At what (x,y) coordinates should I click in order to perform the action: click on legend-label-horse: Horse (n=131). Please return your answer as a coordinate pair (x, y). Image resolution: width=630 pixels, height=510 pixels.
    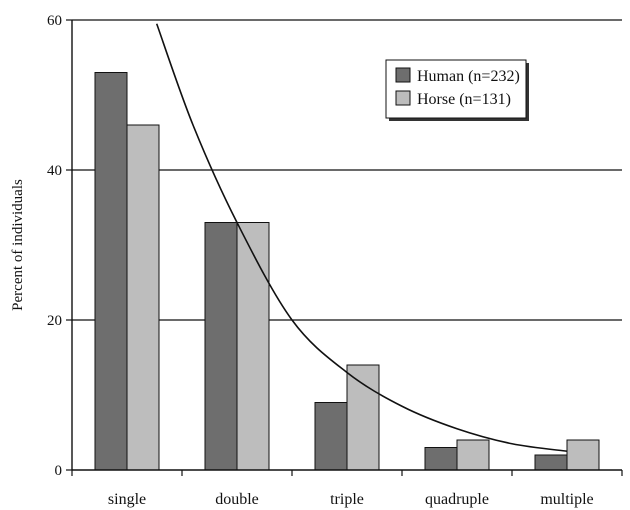
    Looking at the image, I should click on (464, 99).